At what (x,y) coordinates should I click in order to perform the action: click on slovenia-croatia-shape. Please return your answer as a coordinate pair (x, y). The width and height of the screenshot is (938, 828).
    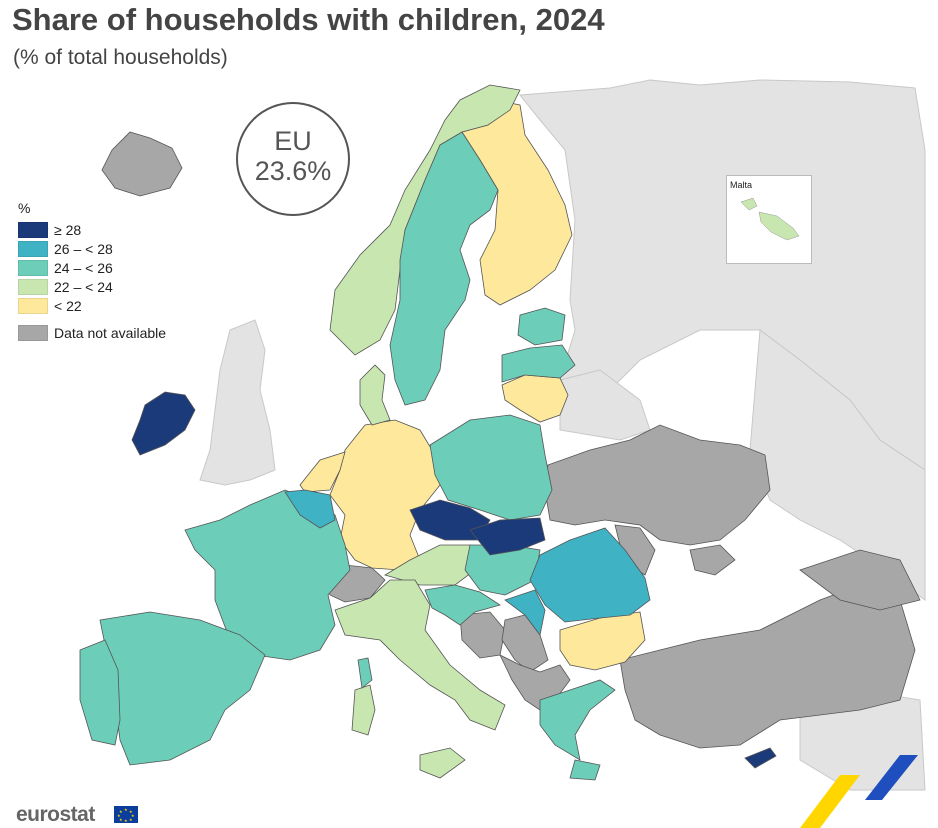
    Looking at the image, I should click on (462, 605).